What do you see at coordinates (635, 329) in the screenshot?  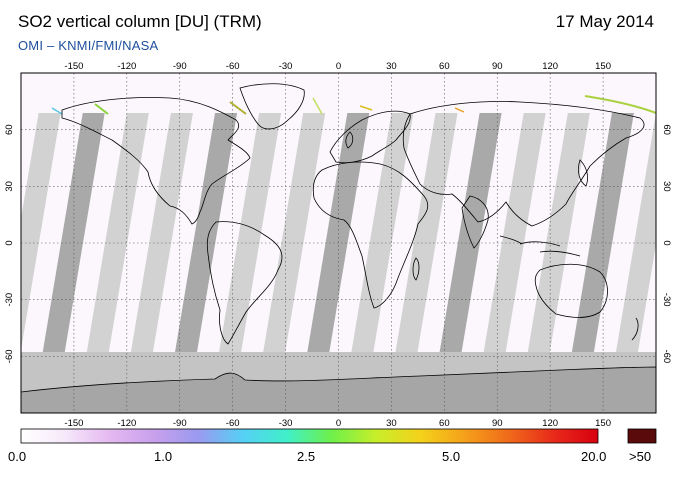 I see `new-zealand` at bounding box center [635, 329].